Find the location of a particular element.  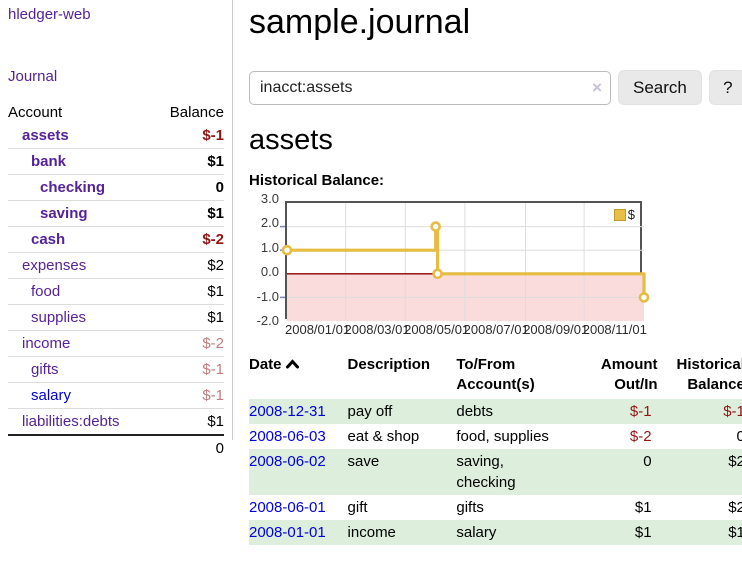

transaction-balance: $-1 is located at coordinates (732, 411).